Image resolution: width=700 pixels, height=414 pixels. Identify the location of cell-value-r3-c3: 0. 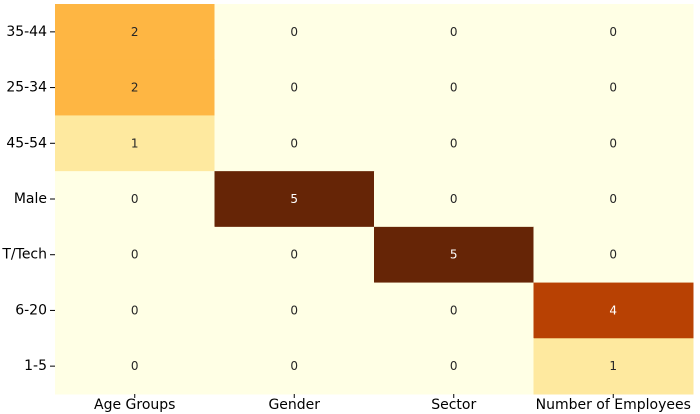
(613, 199).